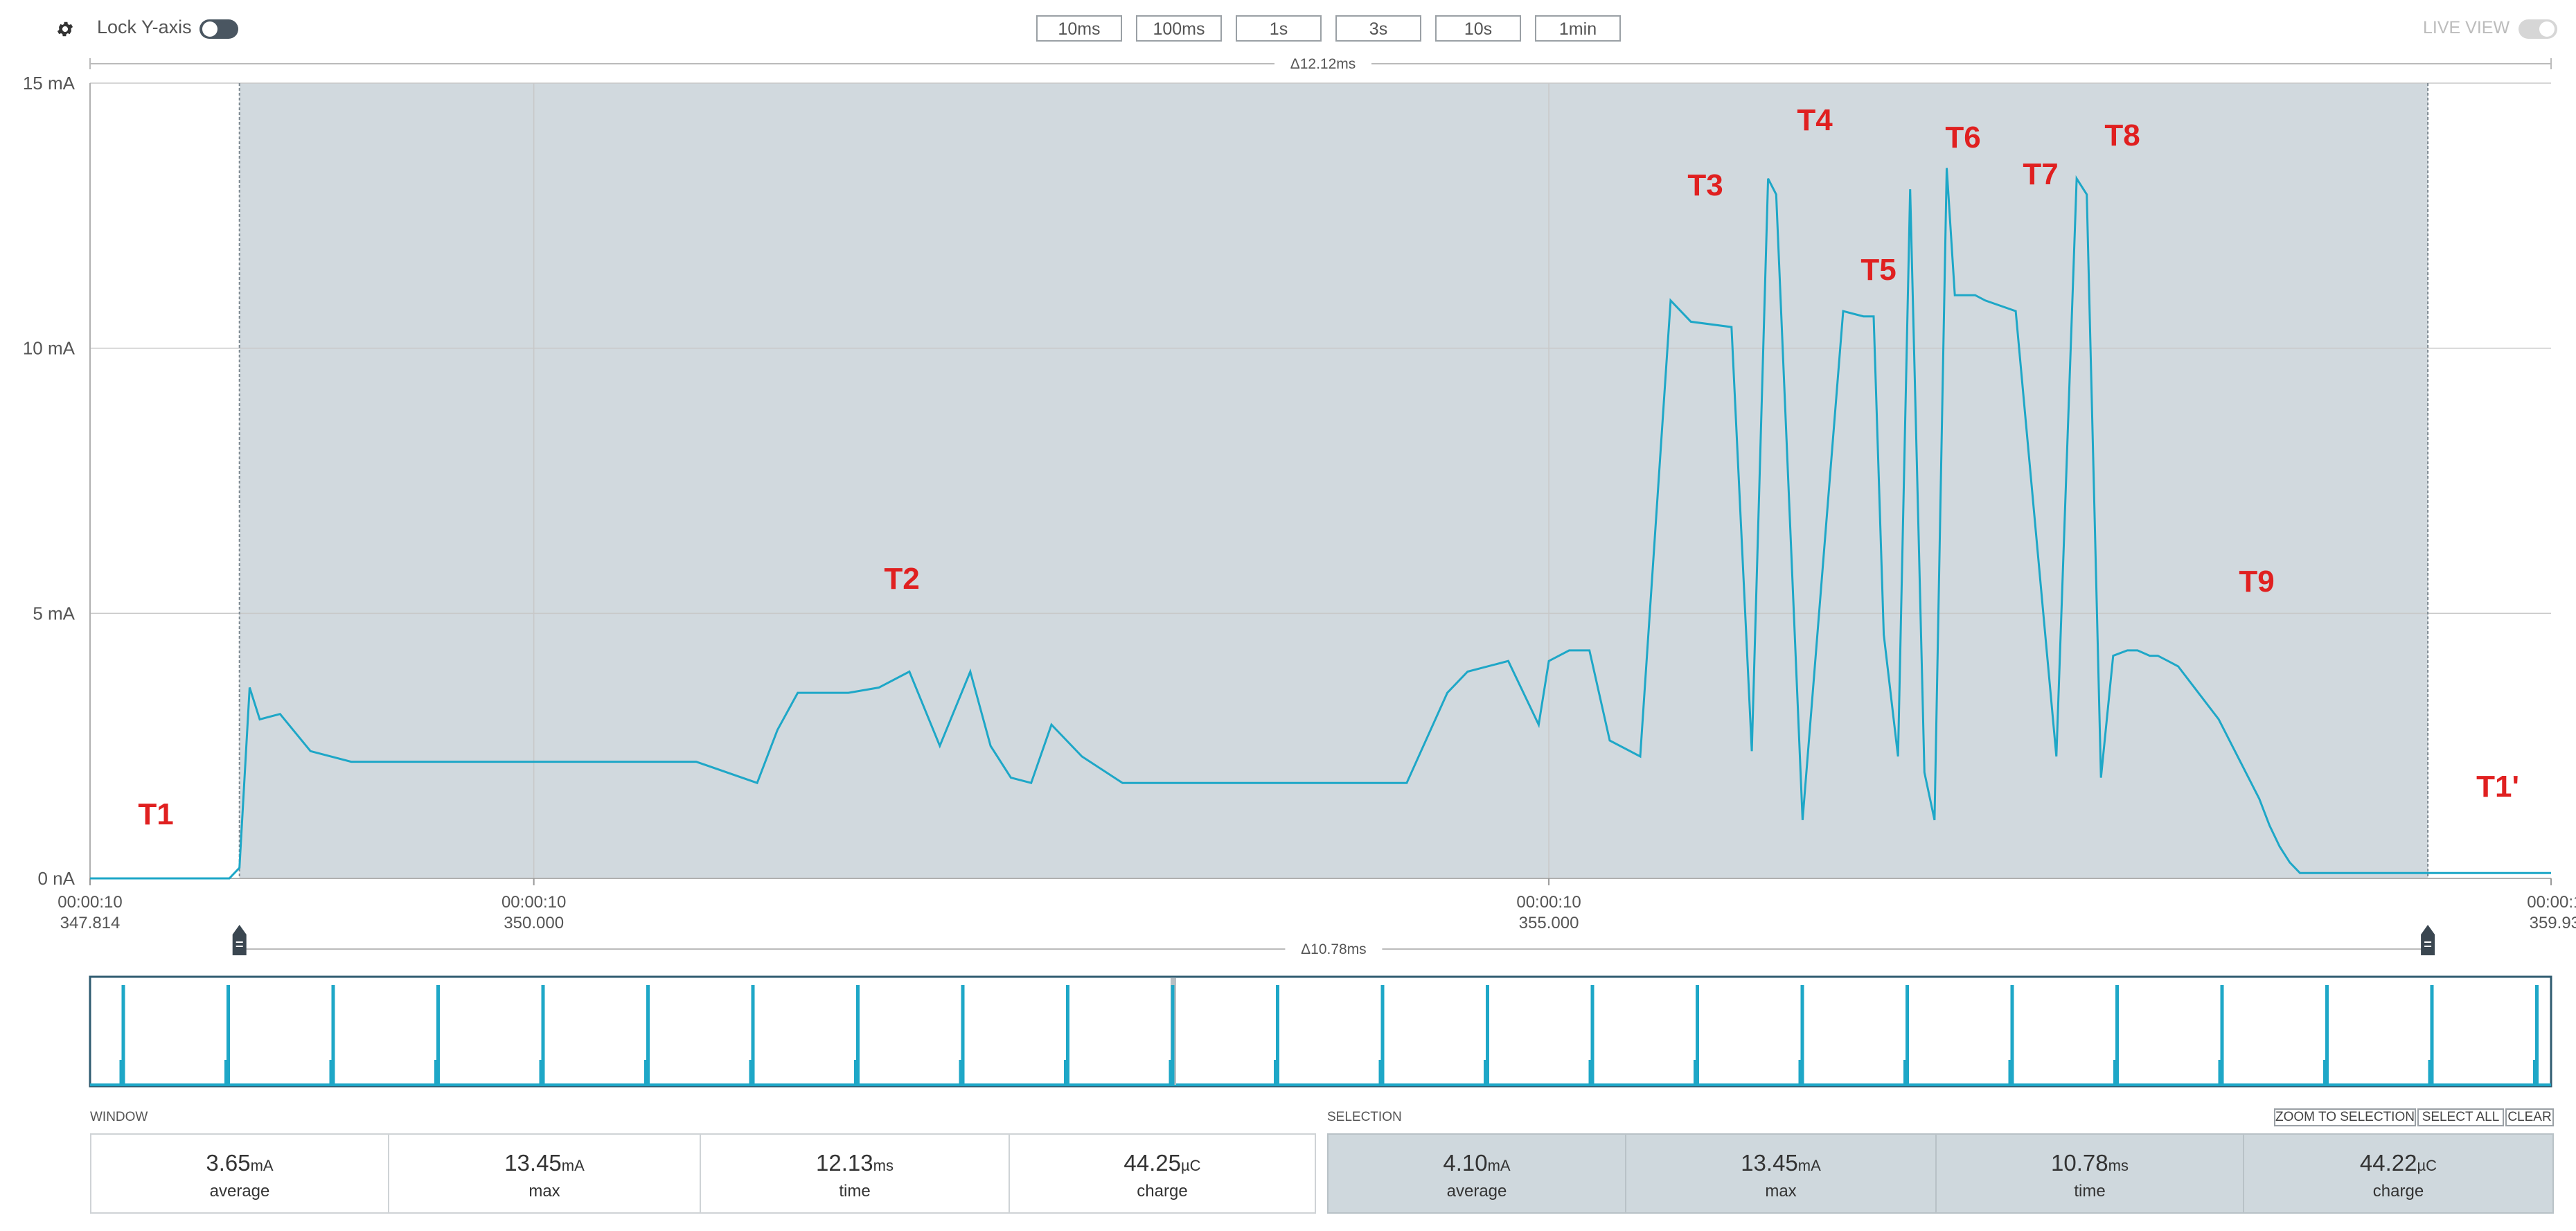 The width and height of the screenshot is (2576, 1231). I want to click on window-max-card: 13.45mA max, so click(544, 1174).